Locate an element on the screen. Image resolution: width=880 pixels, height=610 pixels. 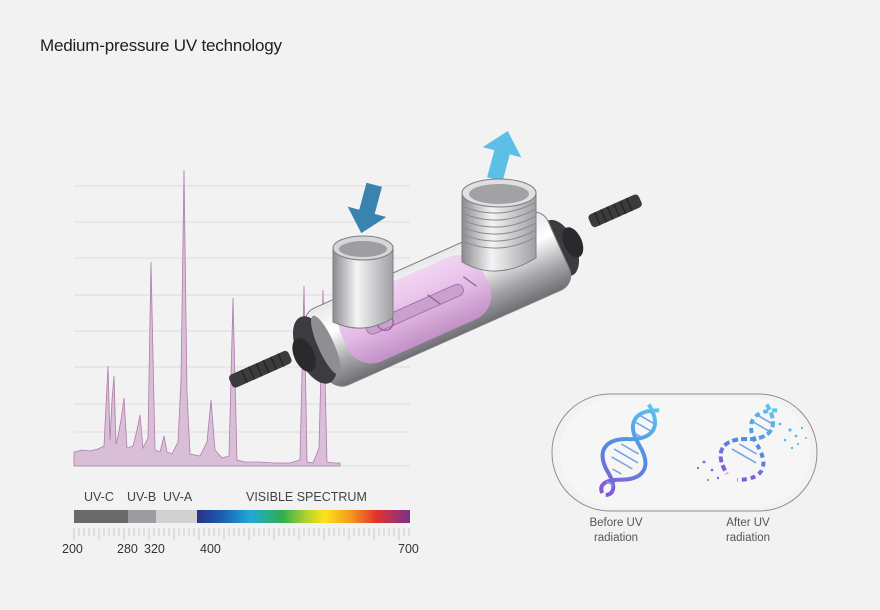
after-uv-caption-line2: radiation is located at coordinates (748, 538).